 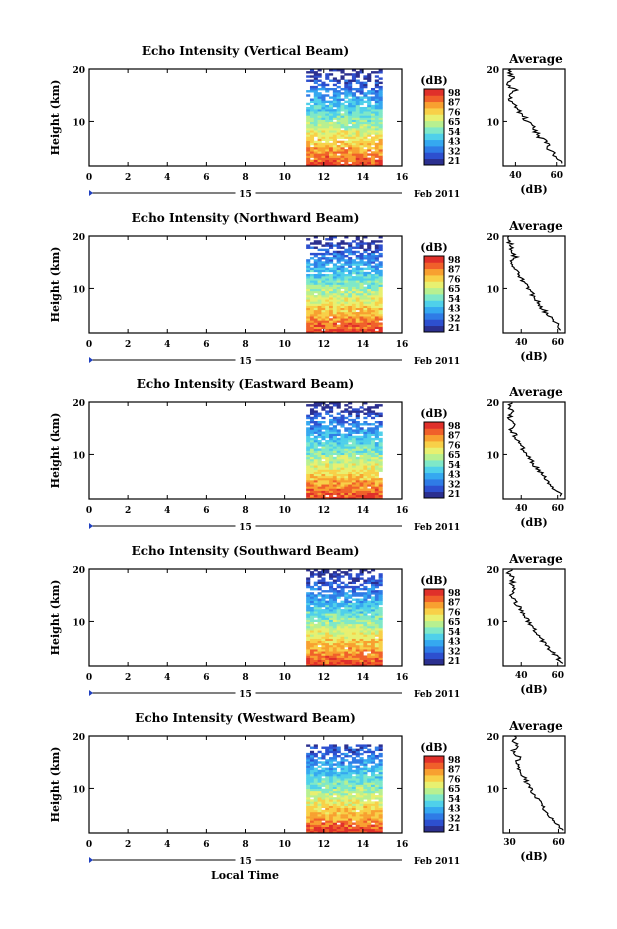 I want to click on x-tick-label: 6, so click(x=206, y=678).